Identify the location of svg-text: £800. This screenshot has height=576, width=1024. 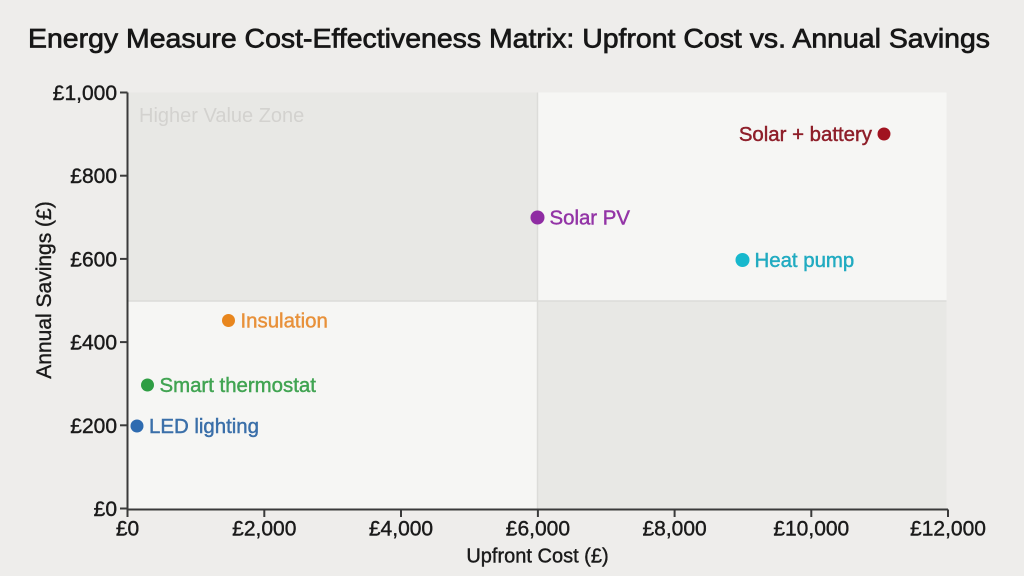
(93, 176).